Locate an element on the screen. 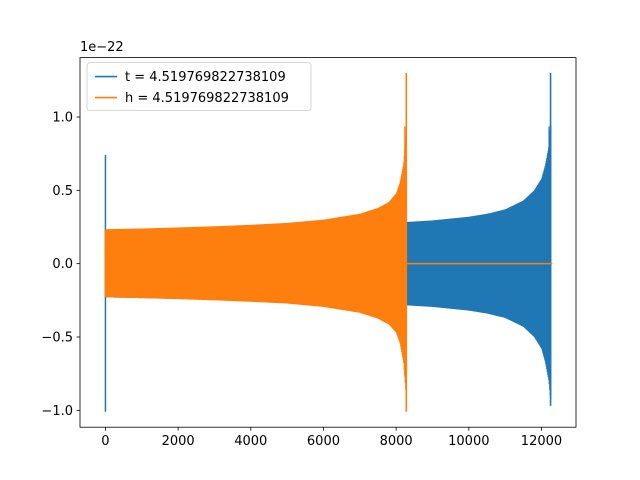  y-tick-label: −1.0 is located at coordinates (57, 411).